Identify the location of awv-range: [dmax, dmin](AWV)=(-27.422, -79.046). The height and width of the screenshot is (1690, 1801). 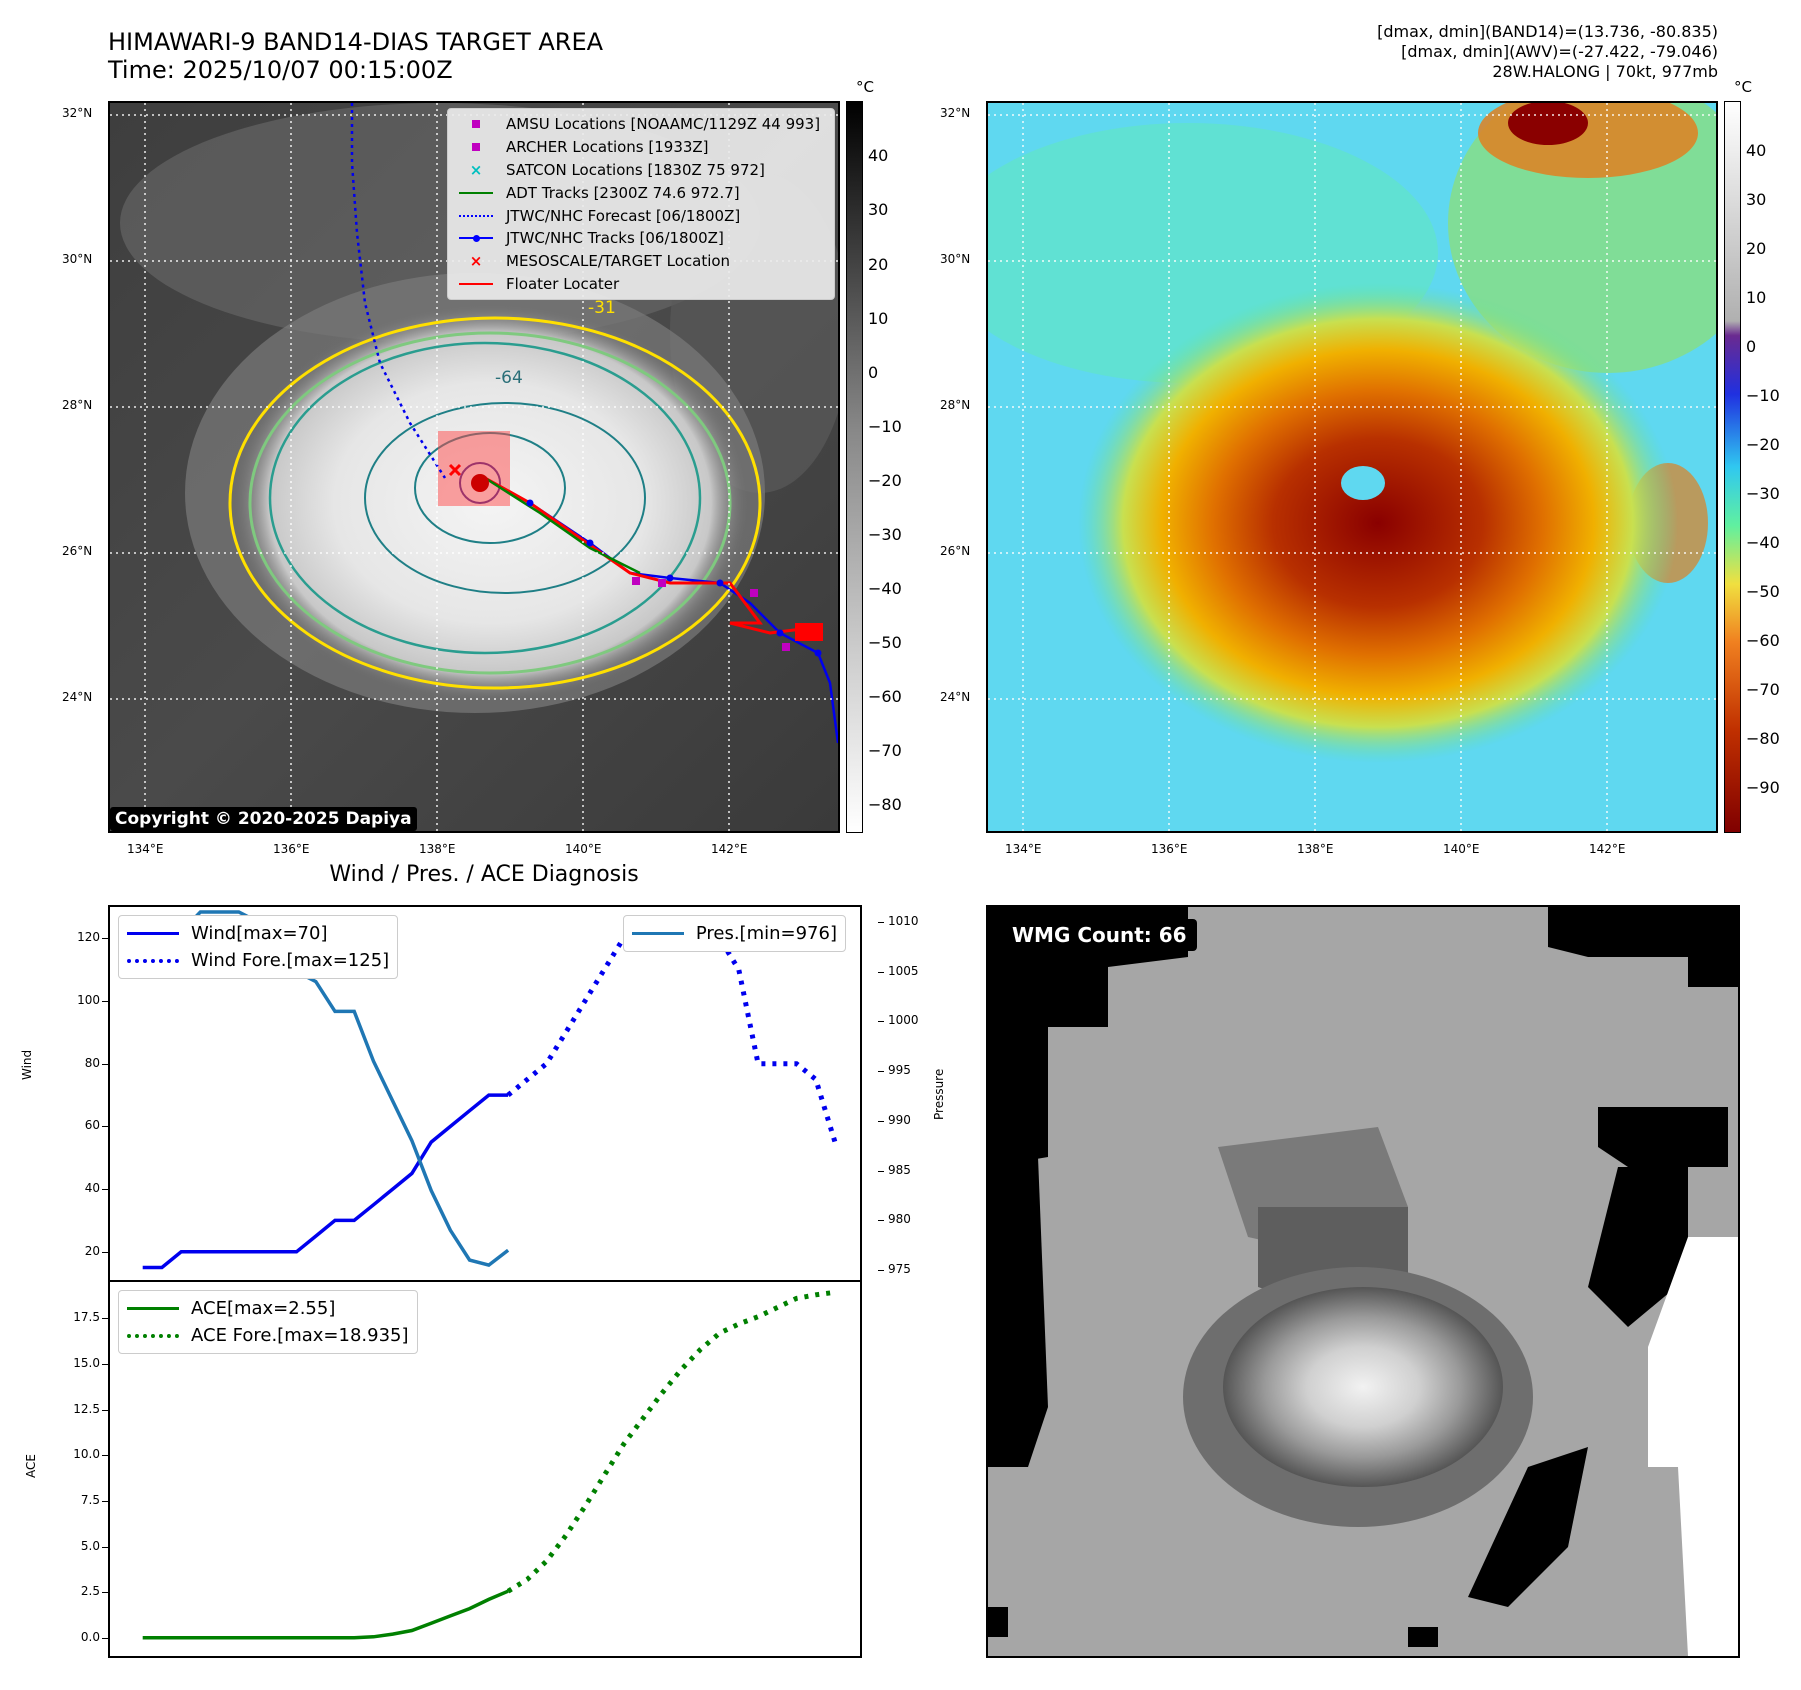
(1559, 51).